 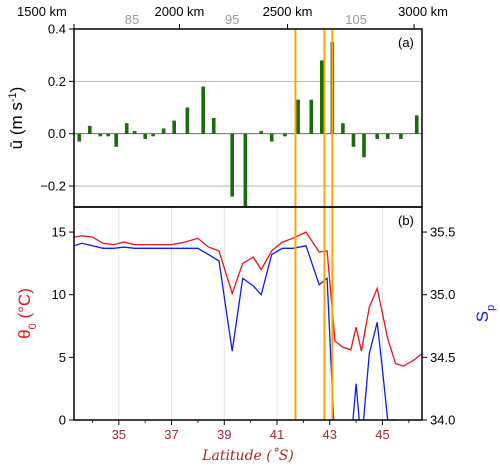 I want to click on ylabel-b-left: θ0 (°C), so click(x=27, y=313).